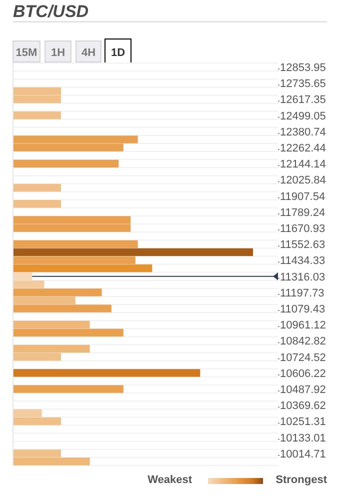  What do you see at coordinates (303, 132) in the screenshot?
I see `y-tick-label: 12380.74` at bounding box center [303, 132].